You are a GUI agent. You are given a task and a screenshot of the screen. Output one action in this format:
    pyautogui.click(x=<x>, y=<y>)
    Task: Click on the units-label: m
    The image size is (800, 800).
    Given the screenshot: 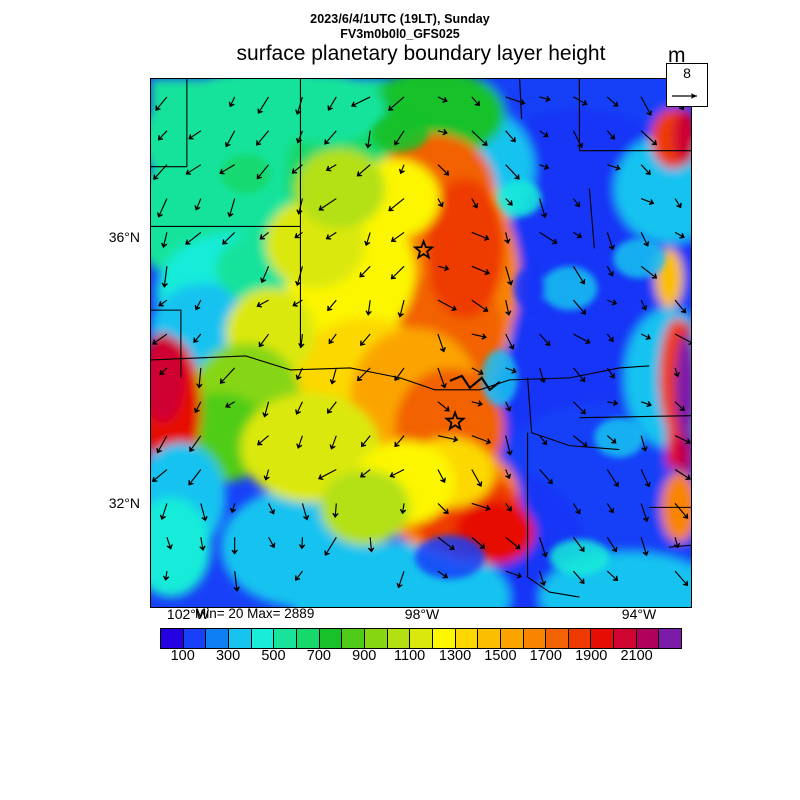 What is the action you would take?
    pyautogui.click(x=677, y=55)
    